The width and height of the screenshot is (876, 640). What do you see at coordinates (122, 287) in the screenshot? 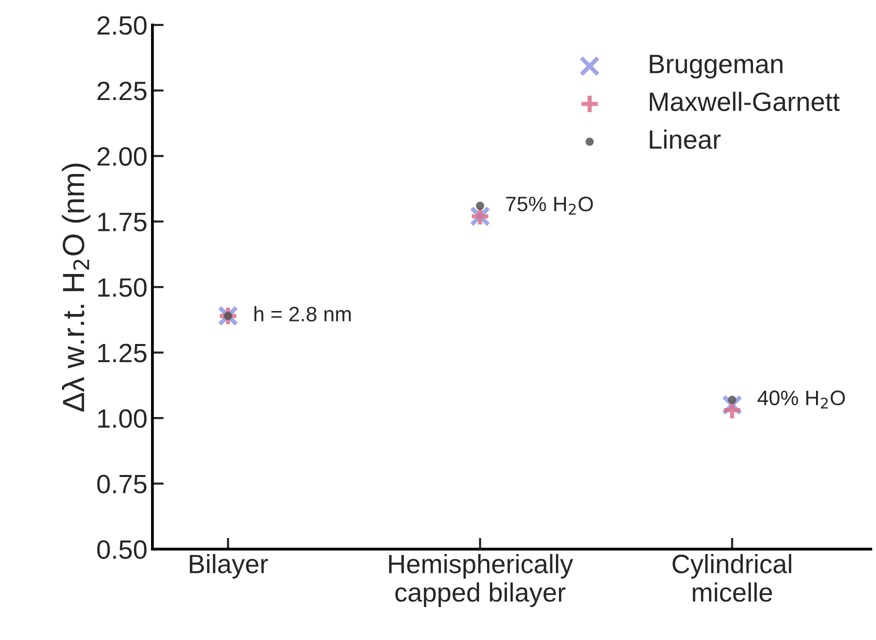
I see `y-tick-label: 1.50` at bounding box center [122, 287].